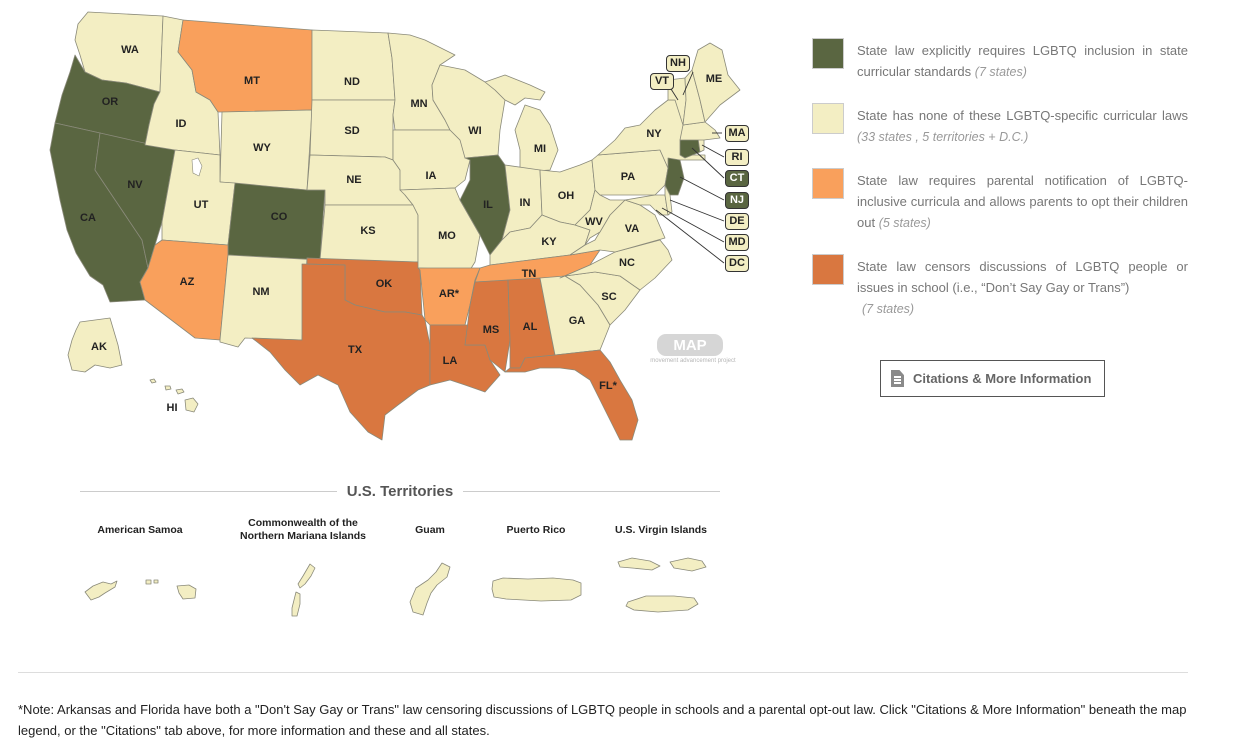 This screenshot has height=755, width=1257. Describe the element at coordinates (646, 205) in the screenshot. I see `state-MD` at that location.